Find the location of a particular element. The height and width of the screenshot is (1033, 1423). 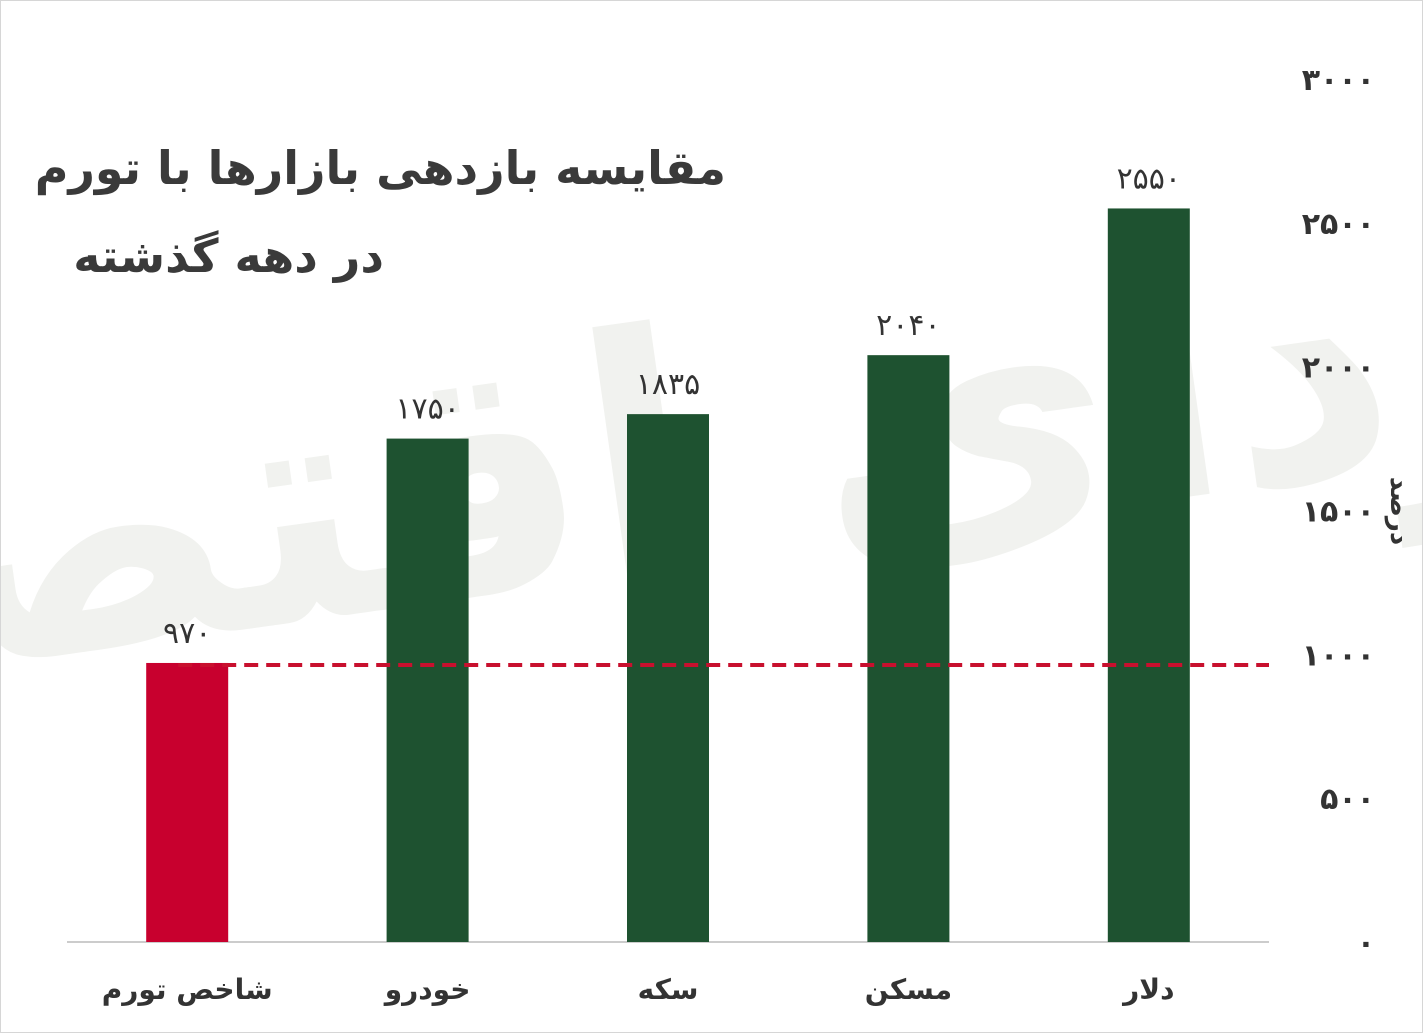

chart-title-line-2: در دهه گذشته is located at coordinates (228, 256).